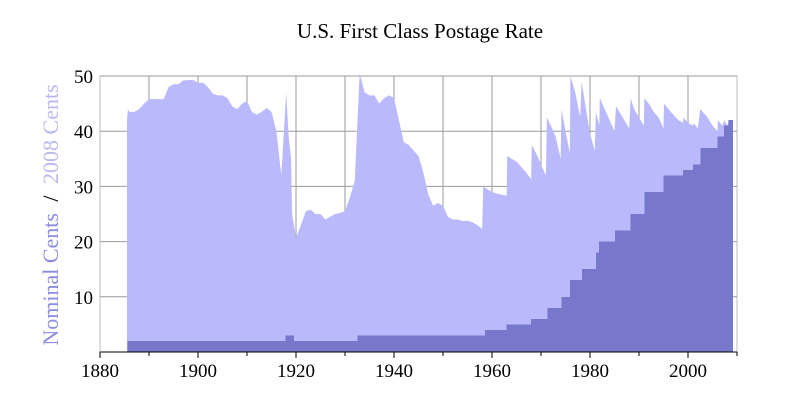 This screenshot has height=400, width=800. Describe the element at coordinates (394, 371) in the screenshot. I see `x-tick-label: 1940` at that location.